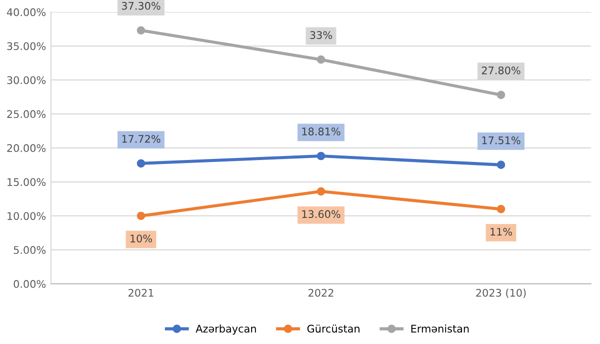 This screenshot has width=600, height=344. What do you see at coordinates (141, 238) in the screenshot?
I see `data-label: 10%` at bounding box center [141, 238].